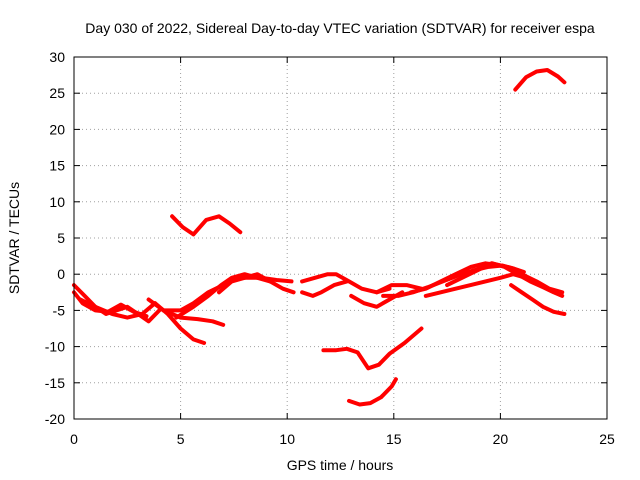  What do you see at coordinates (61, 238) in the screenshot?
I see `y-tick-label: 5` at bounding box center [61, 238].